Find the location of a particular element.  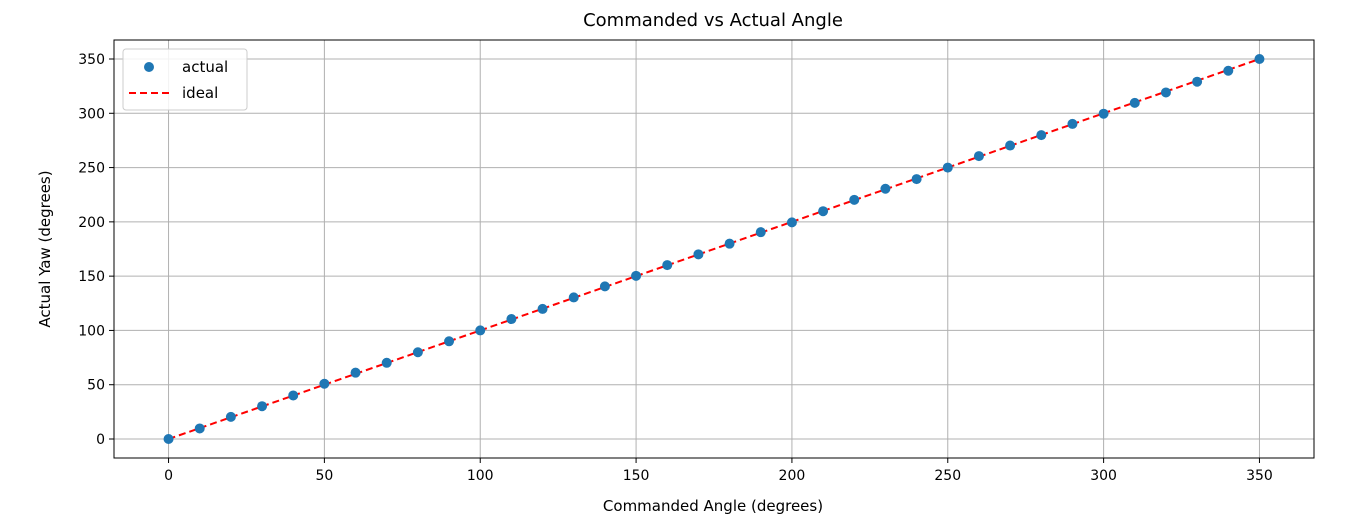

x-axis-ticks: 0 50 100 150 200 250 300 350 is located at coordinates (718, 471).